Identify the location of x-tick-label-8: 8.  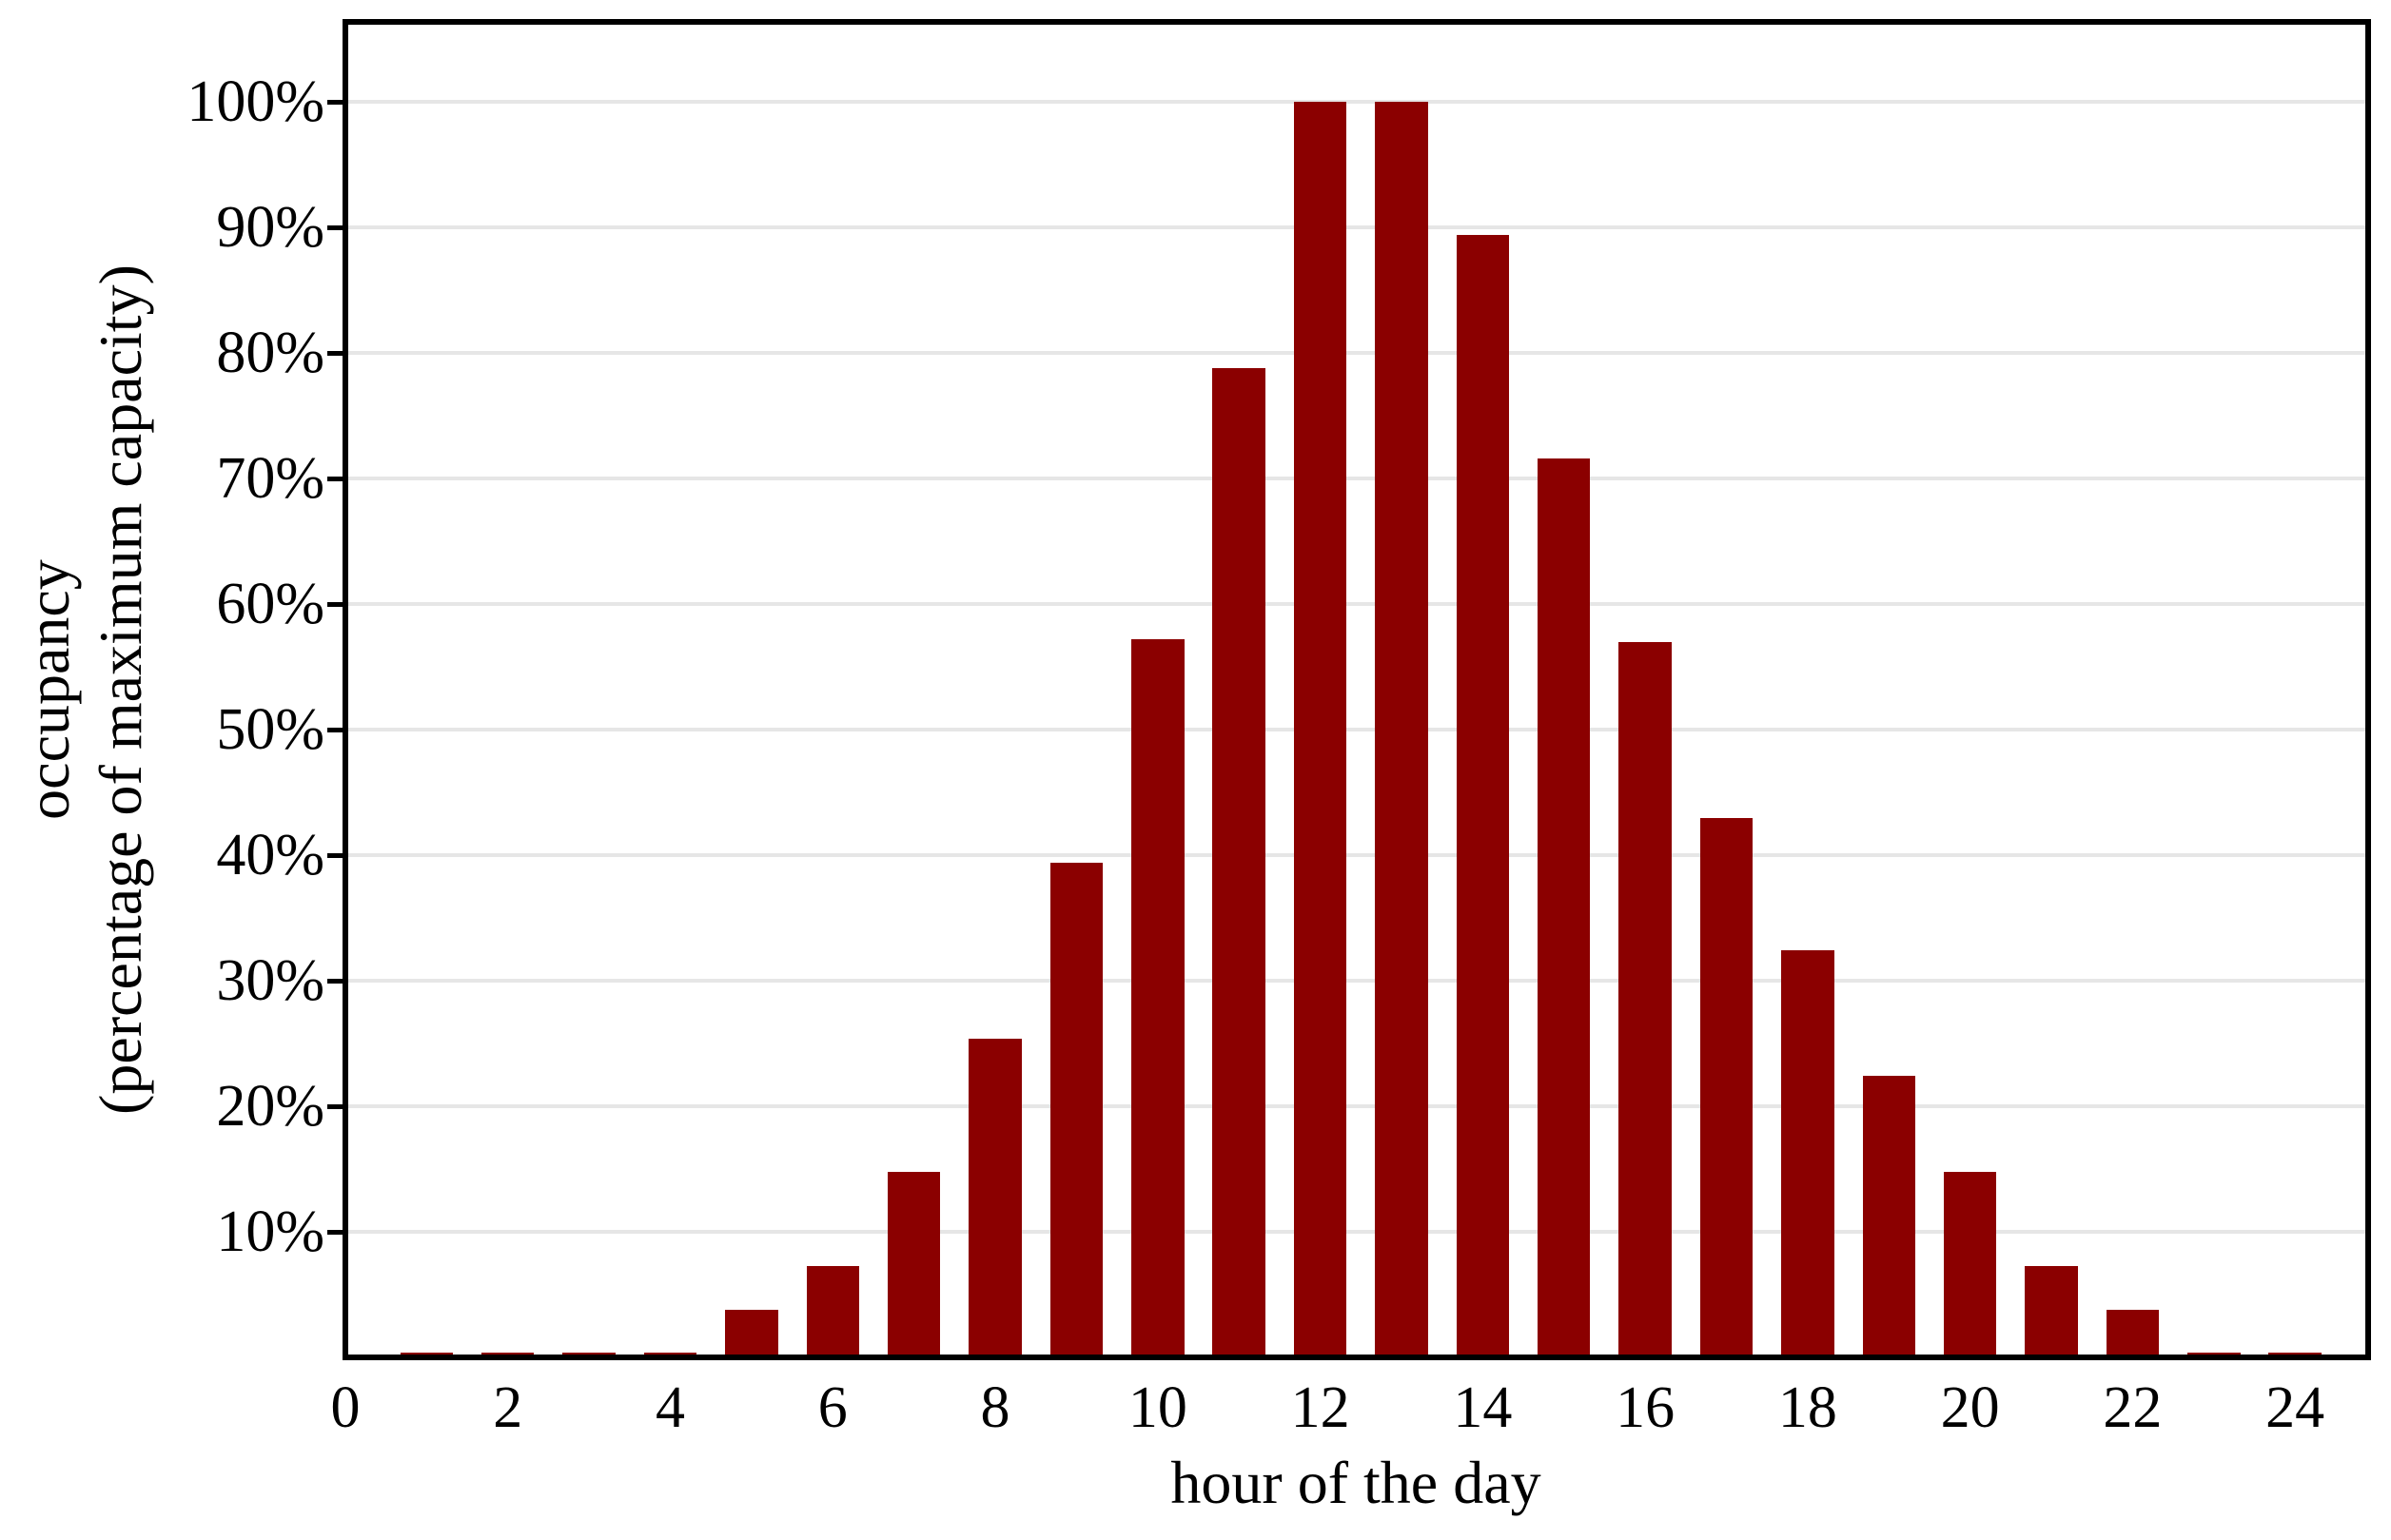
(995, 1408).